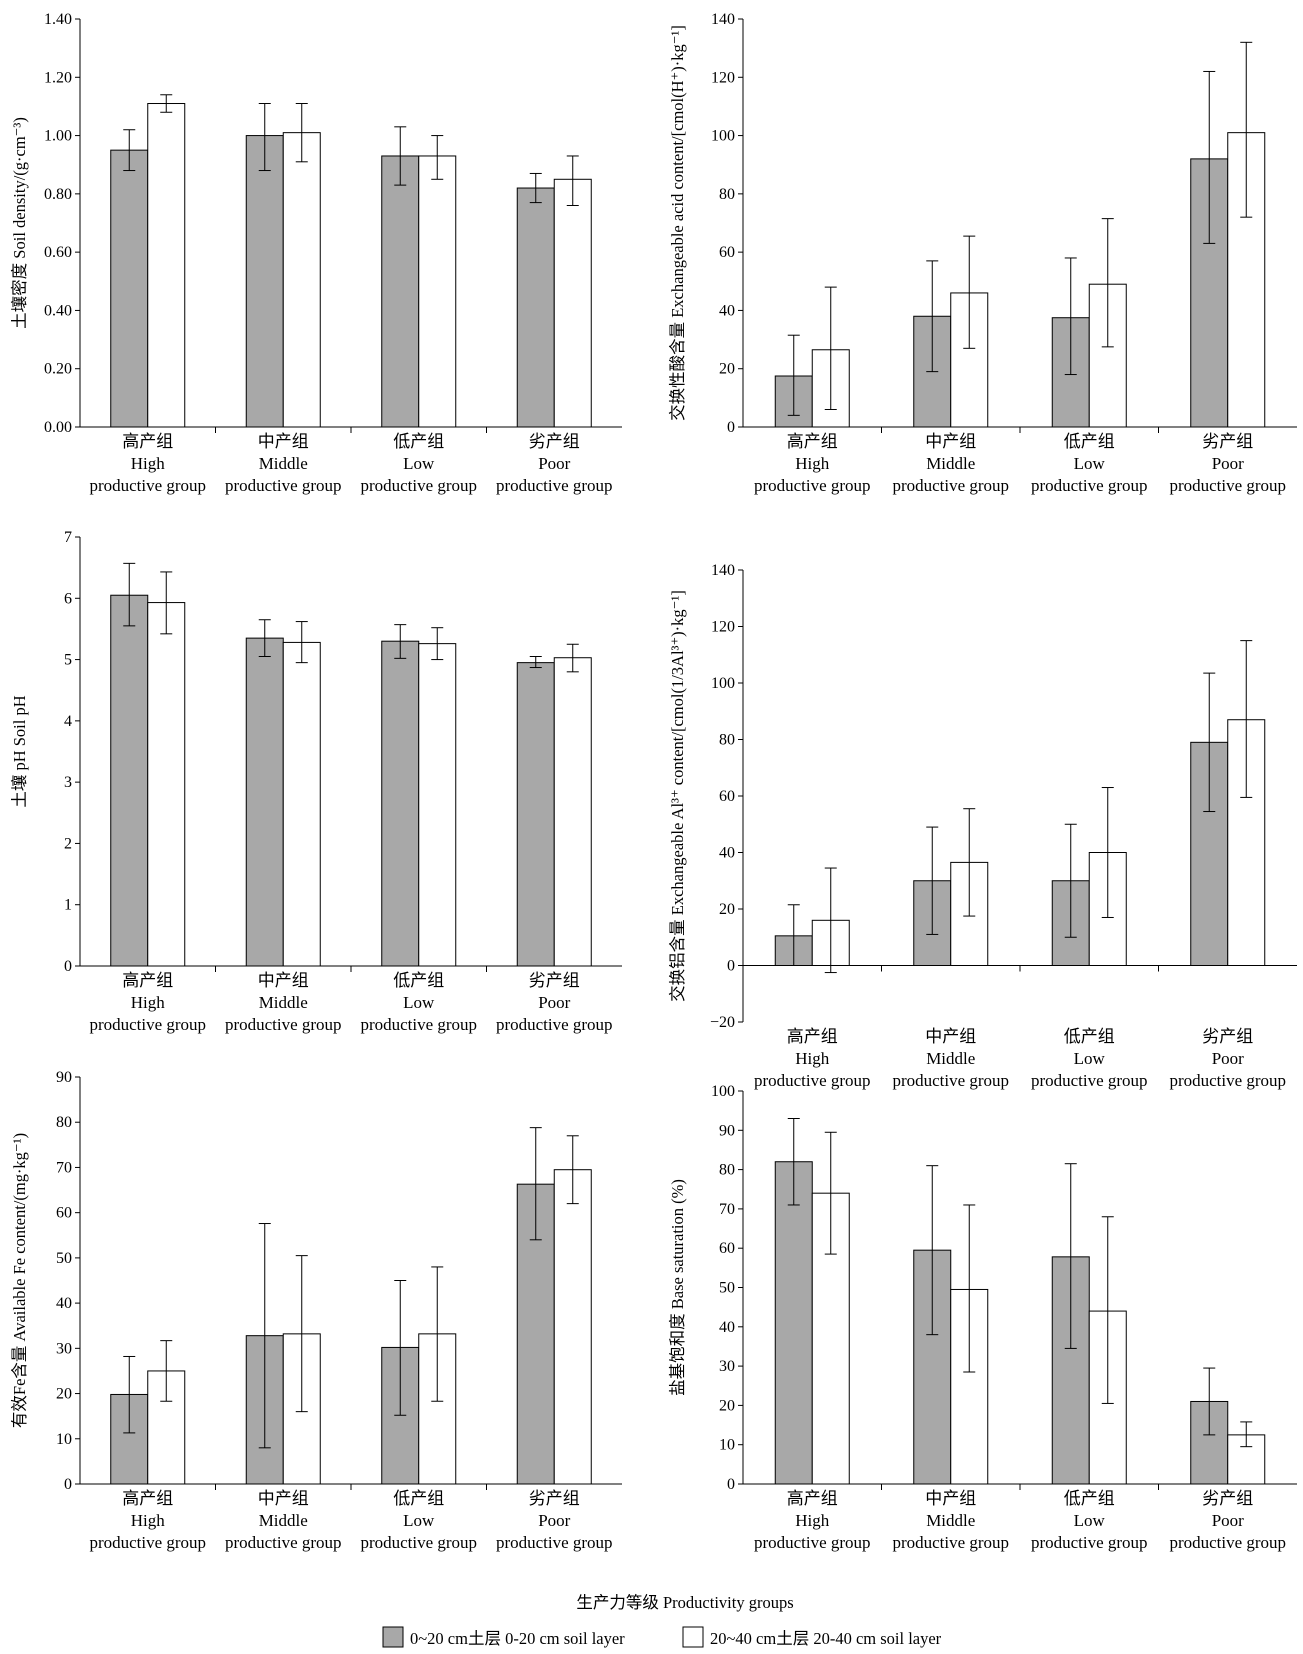  Describe the element at coordinates (727, 1288) in the screenshot. I see `y-tick-label: 50` at that location.